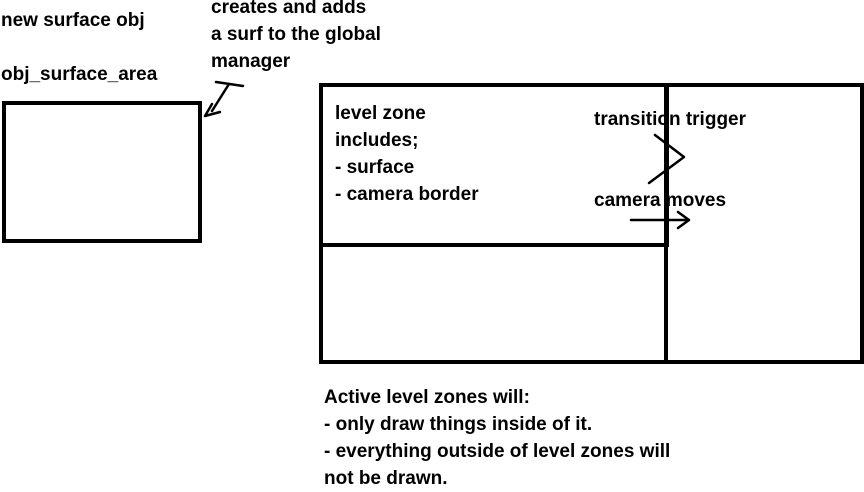  What do you see at coordinates (251, 61) in the screenshot?
I see `creates-note-line-3: manager` at bounding box center [251, 61].